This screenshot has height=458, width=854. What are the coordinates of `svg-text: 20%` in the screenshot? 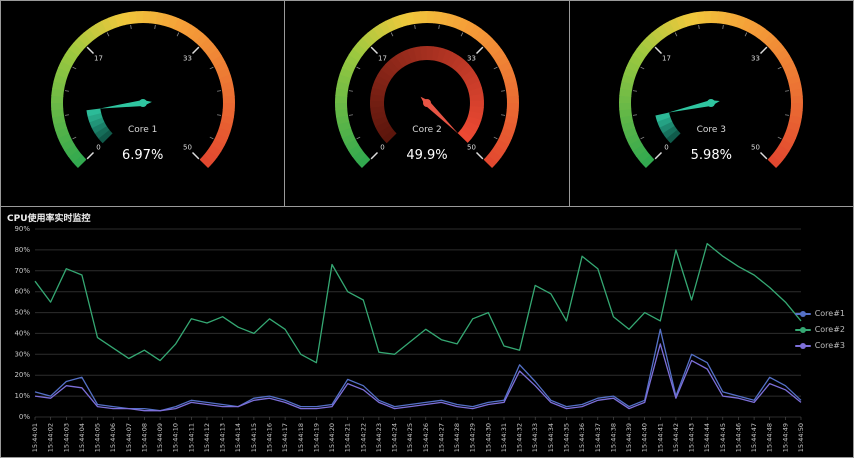 It's located at (22, 375).